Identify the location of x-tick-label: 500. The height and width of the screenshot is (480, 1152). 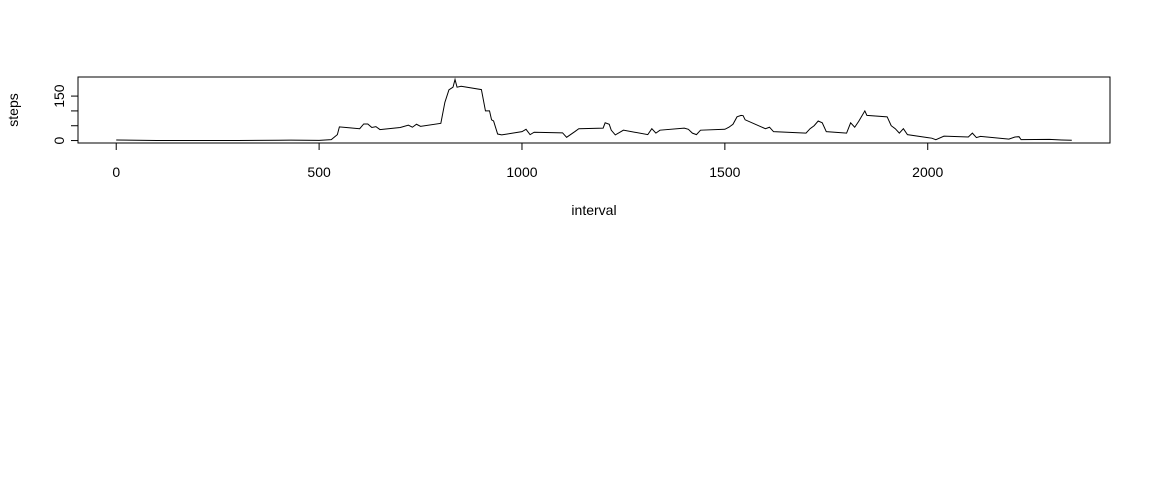
(319, 172).